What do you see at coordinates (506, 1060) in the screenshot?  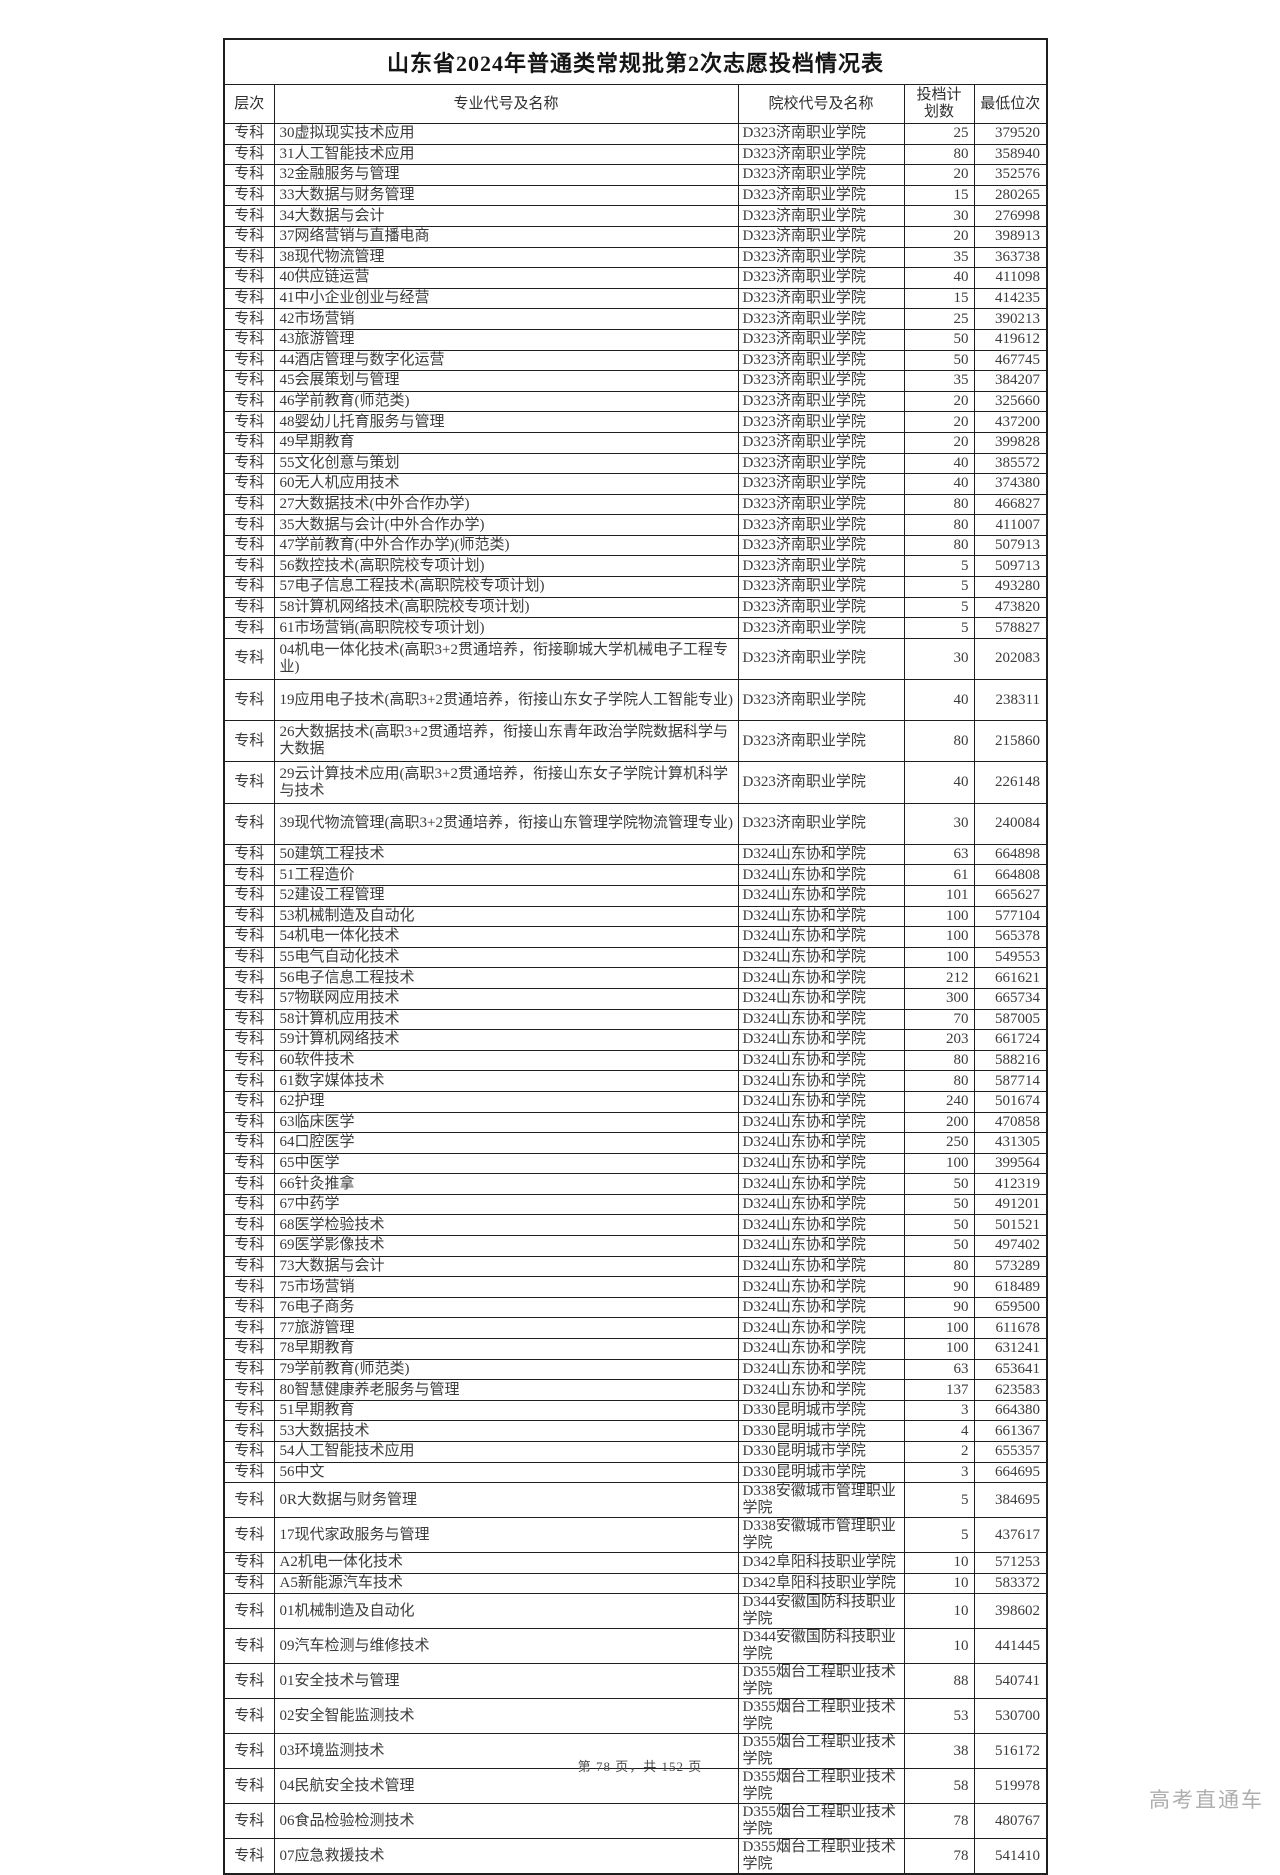 I see `row-major: 60软件技术` at bounding box center [506, 1060].